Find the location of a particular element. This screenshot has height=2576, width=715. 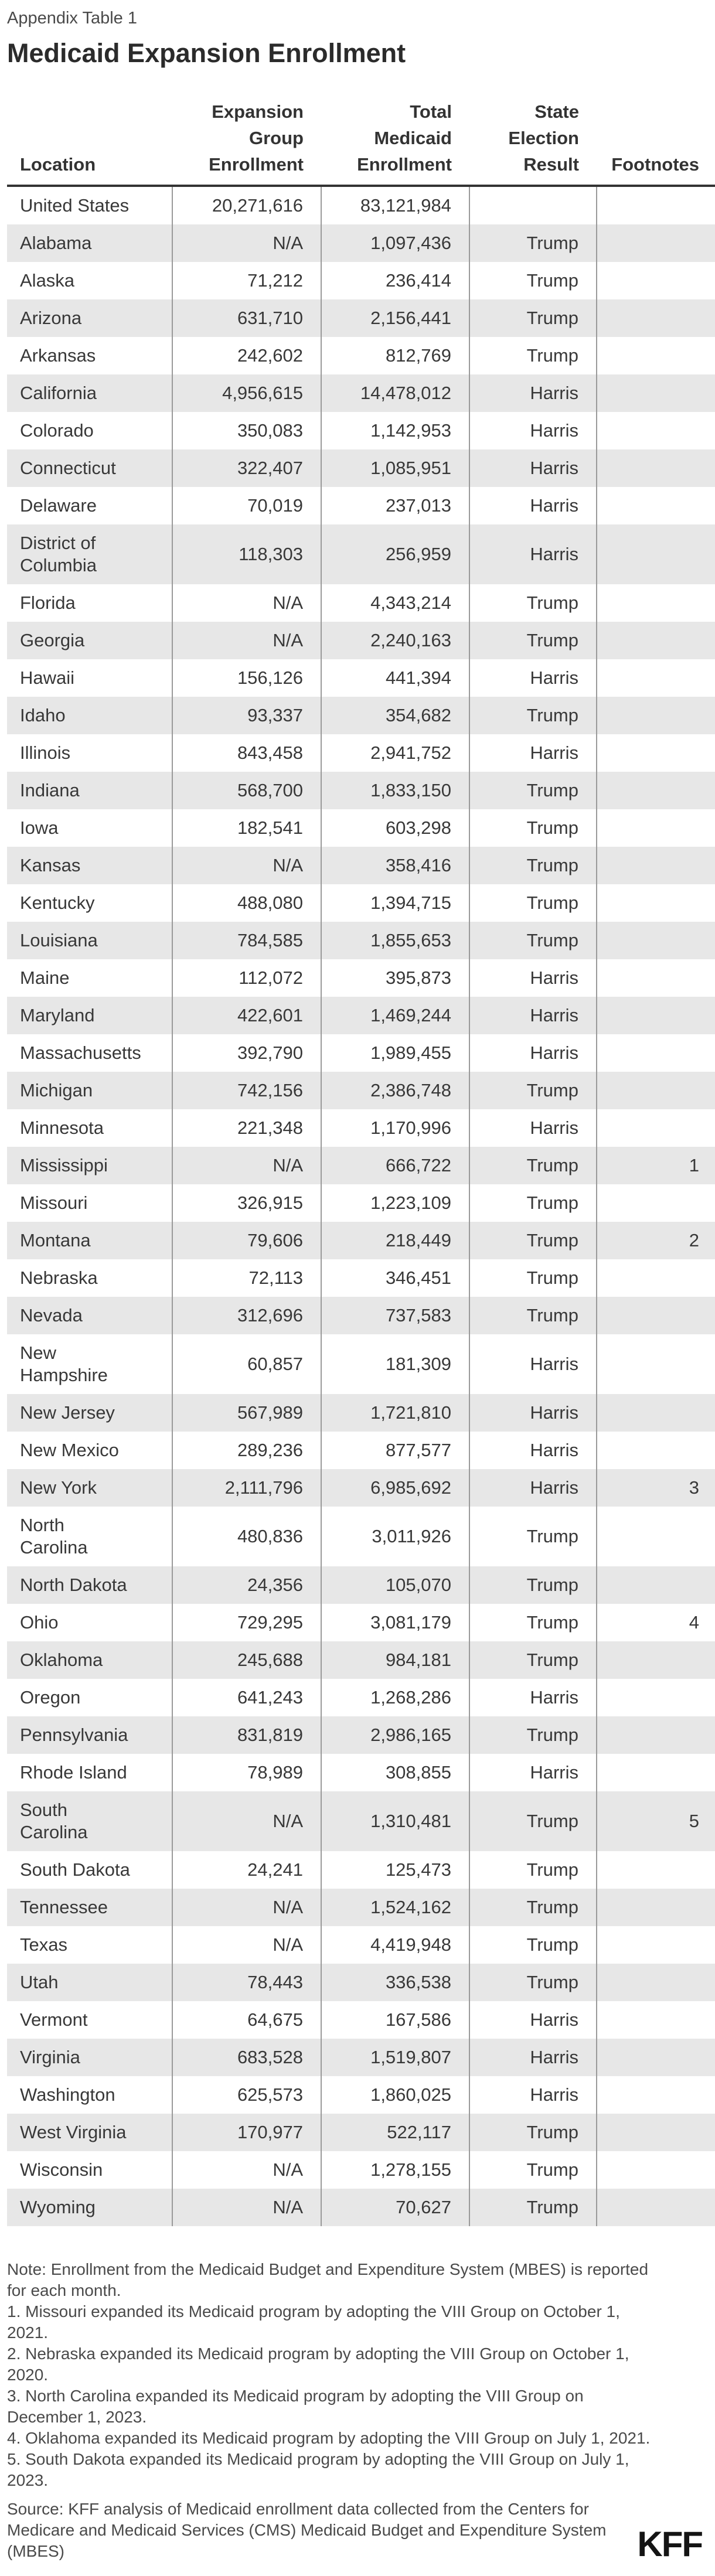

table-row: Kansas N/A 358,416 Trump is located at coordinates (361, 865).